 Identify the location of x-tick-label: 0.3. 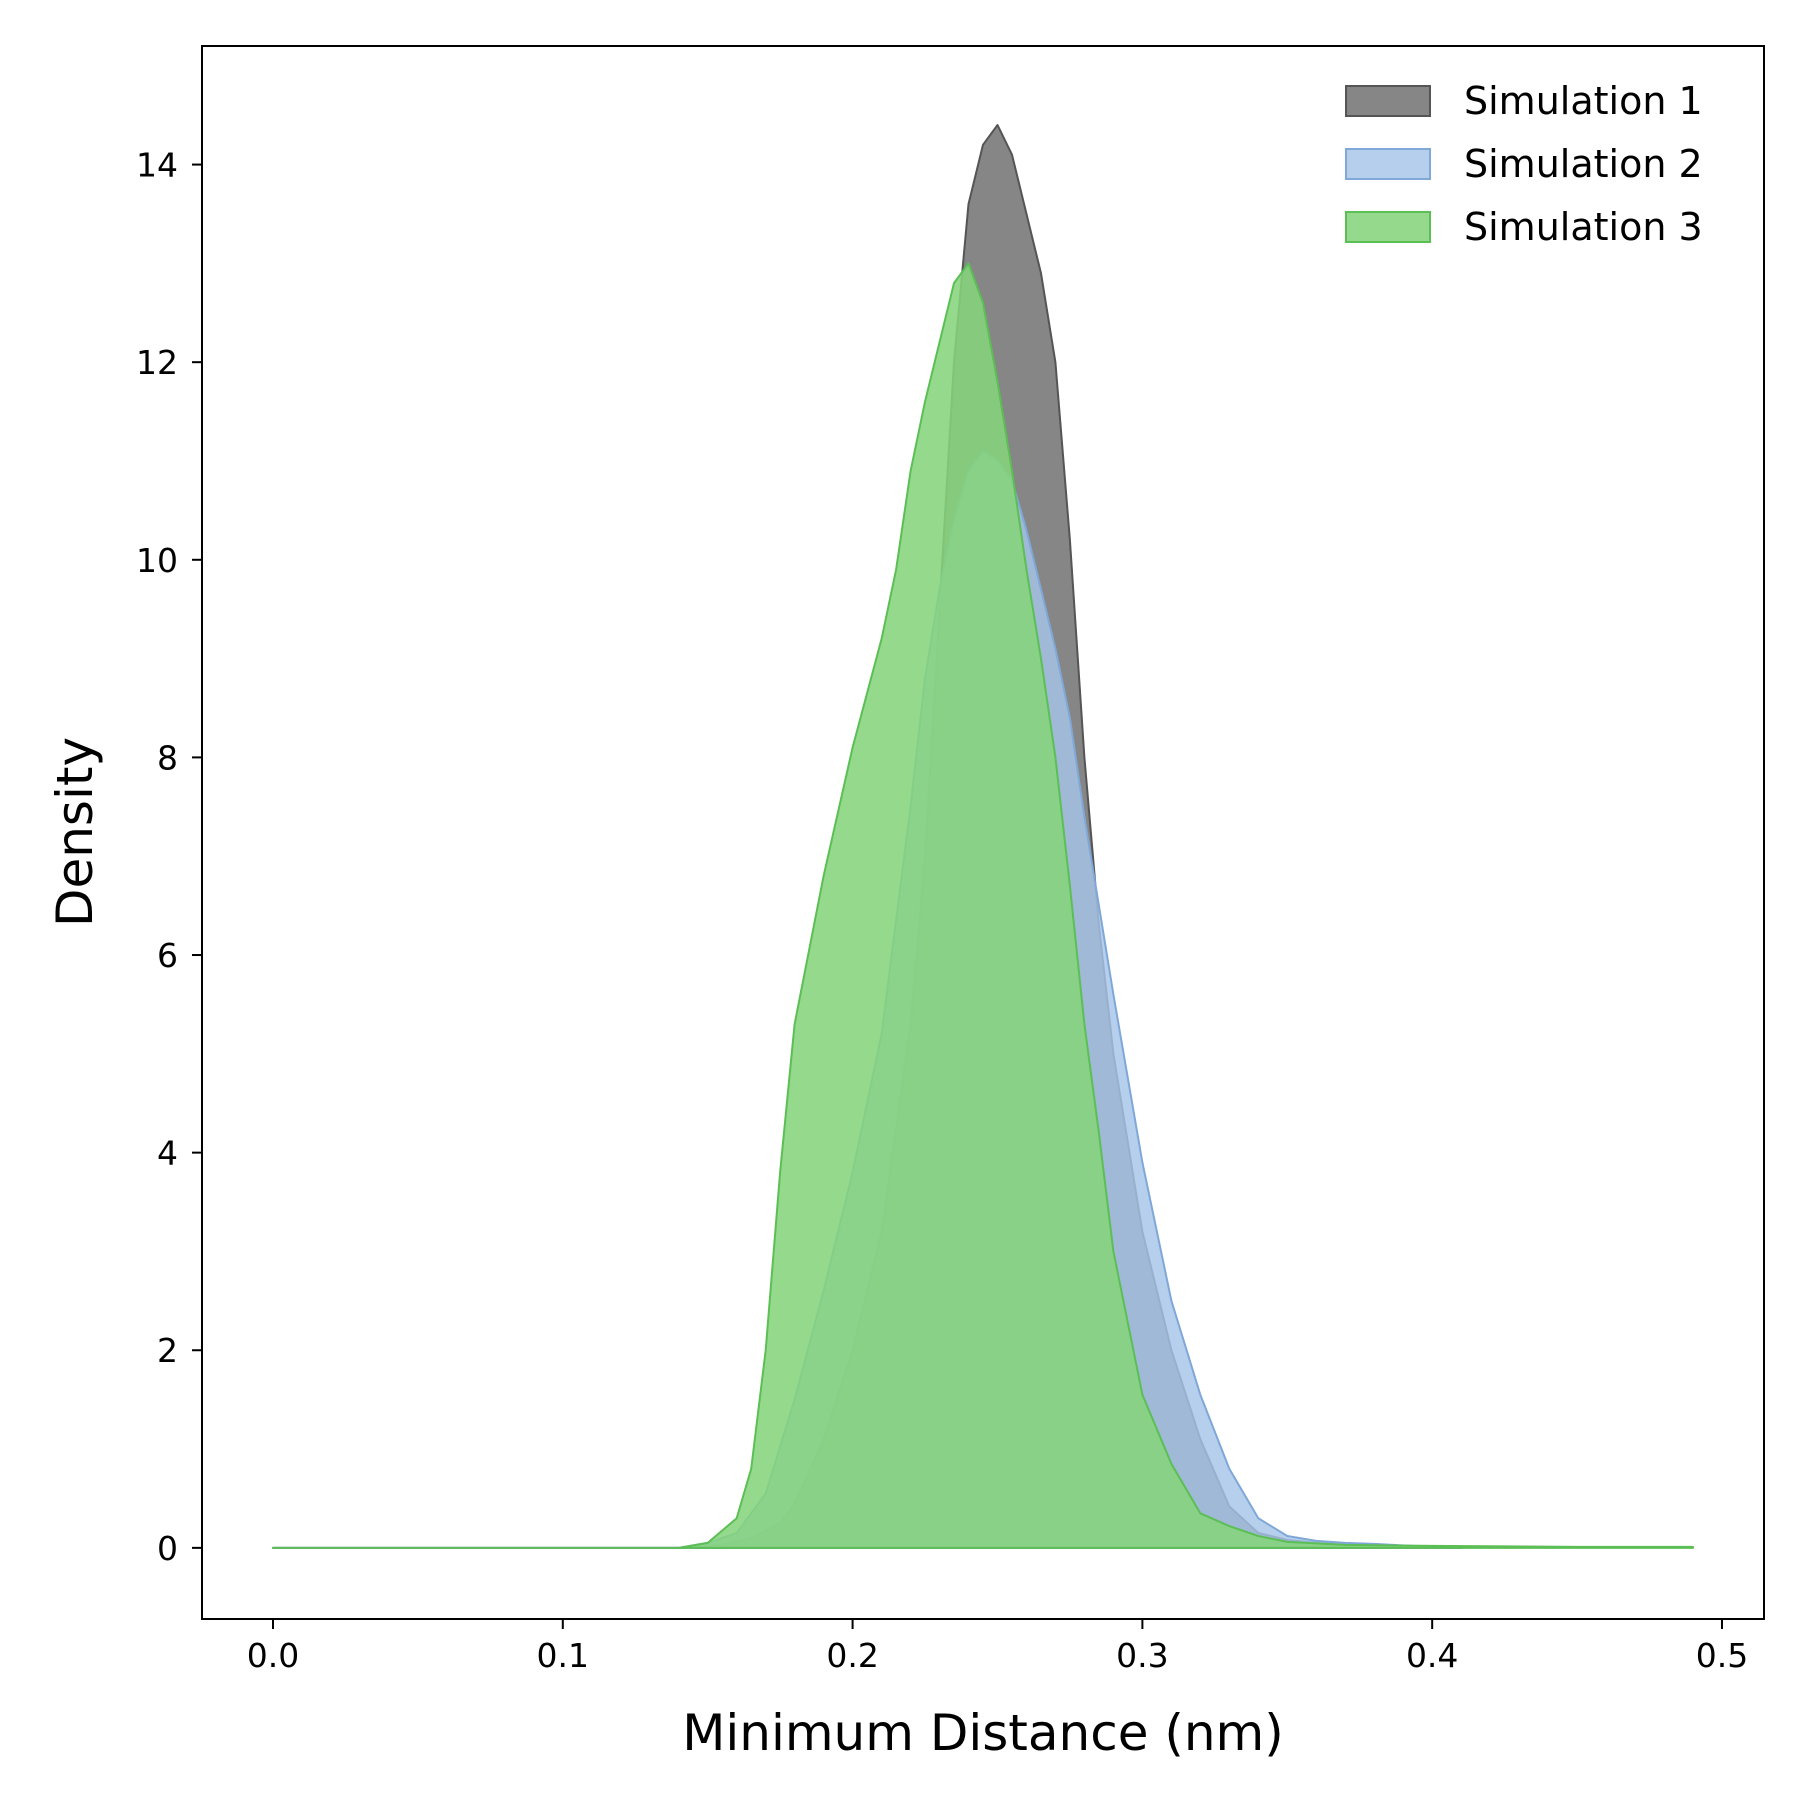
(1142, 1655).